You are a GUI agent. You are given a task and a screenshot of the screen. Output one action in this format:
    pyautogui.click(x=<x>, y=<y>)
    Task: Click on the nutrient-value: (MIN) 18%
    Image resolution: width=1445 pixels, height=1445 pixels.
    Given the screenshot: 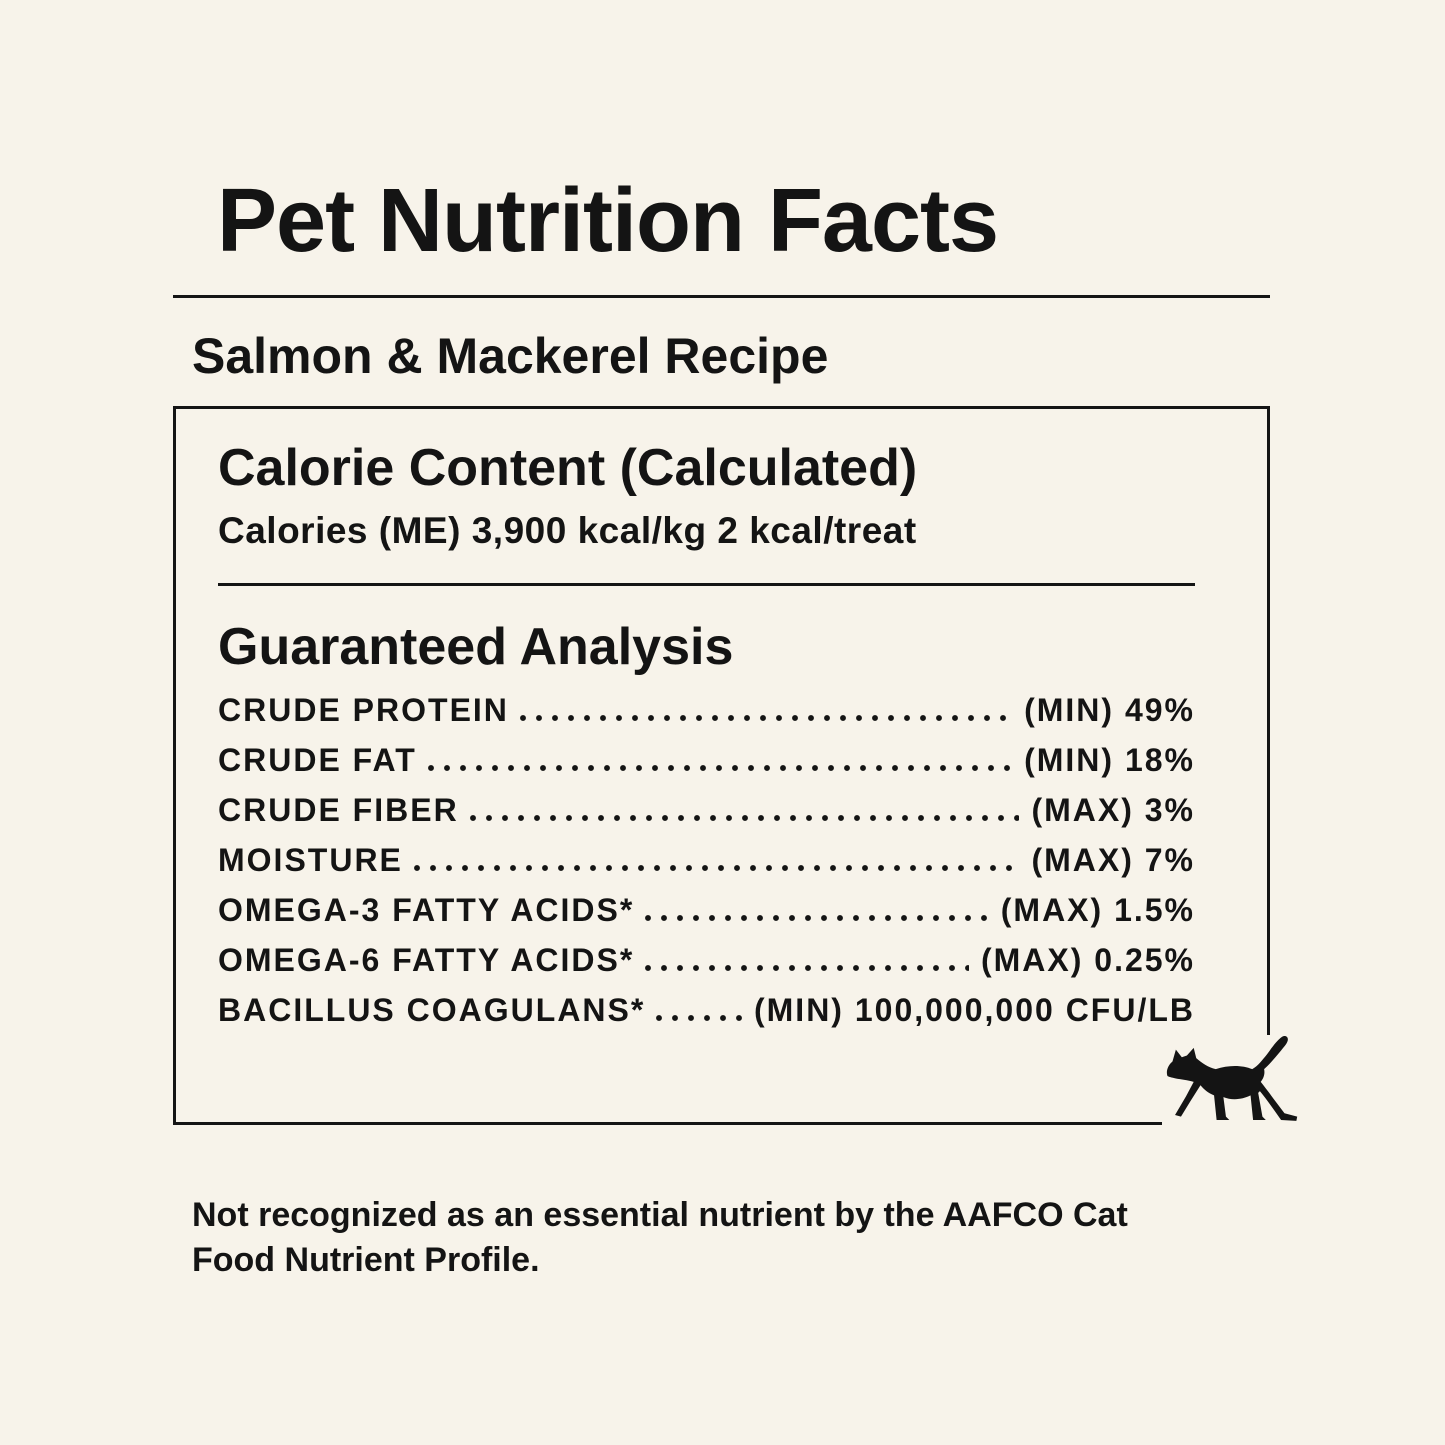 What is the action you would take?
    pyautogui.click(x=1109, y=759)
    